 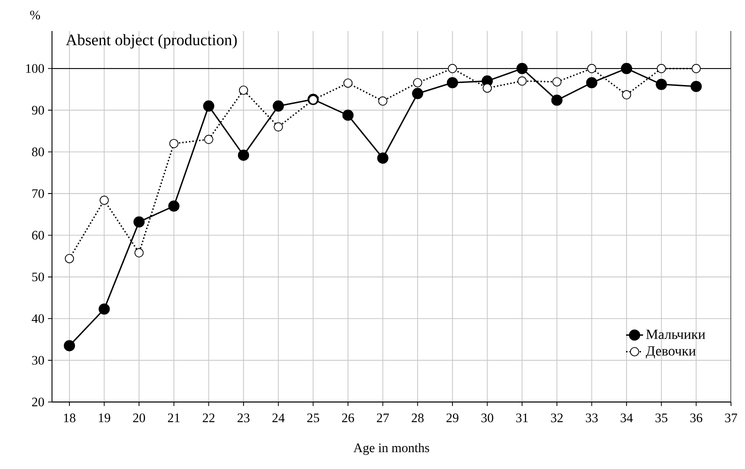 What do you see at coordinates (662, 418) in the screenshot?
I see `x-tick-label: 35` at bounding box center [662, 418].